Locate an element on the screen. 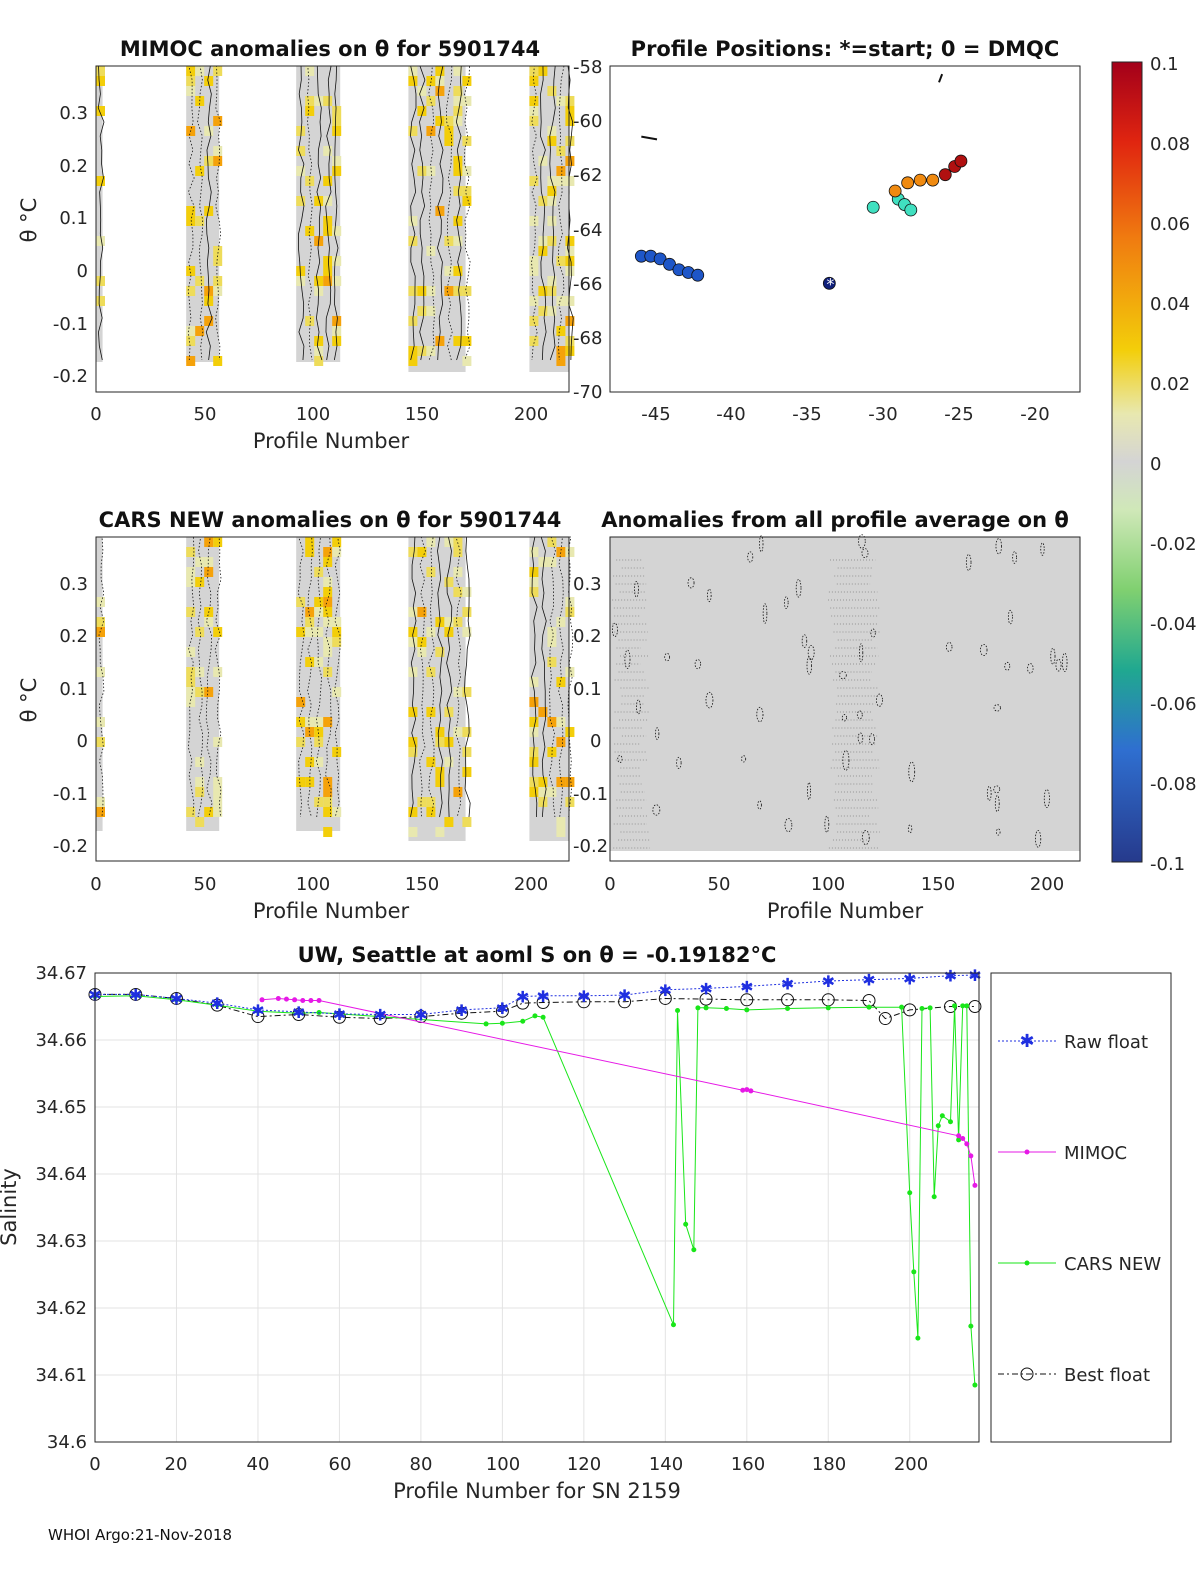  colorbar-tick: 0 is located at coordinates (1155, 464).